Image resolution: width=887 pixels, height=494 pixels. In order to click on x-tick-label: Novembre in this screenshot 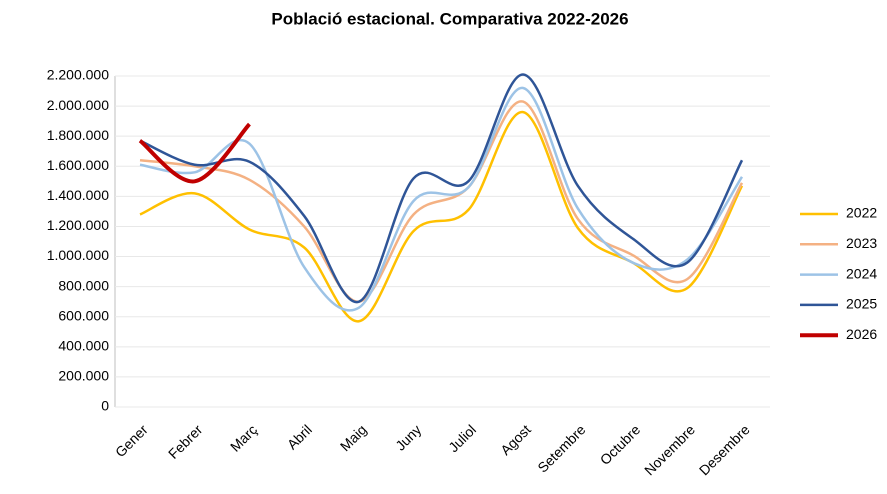, I will do `click(669, 449)`.